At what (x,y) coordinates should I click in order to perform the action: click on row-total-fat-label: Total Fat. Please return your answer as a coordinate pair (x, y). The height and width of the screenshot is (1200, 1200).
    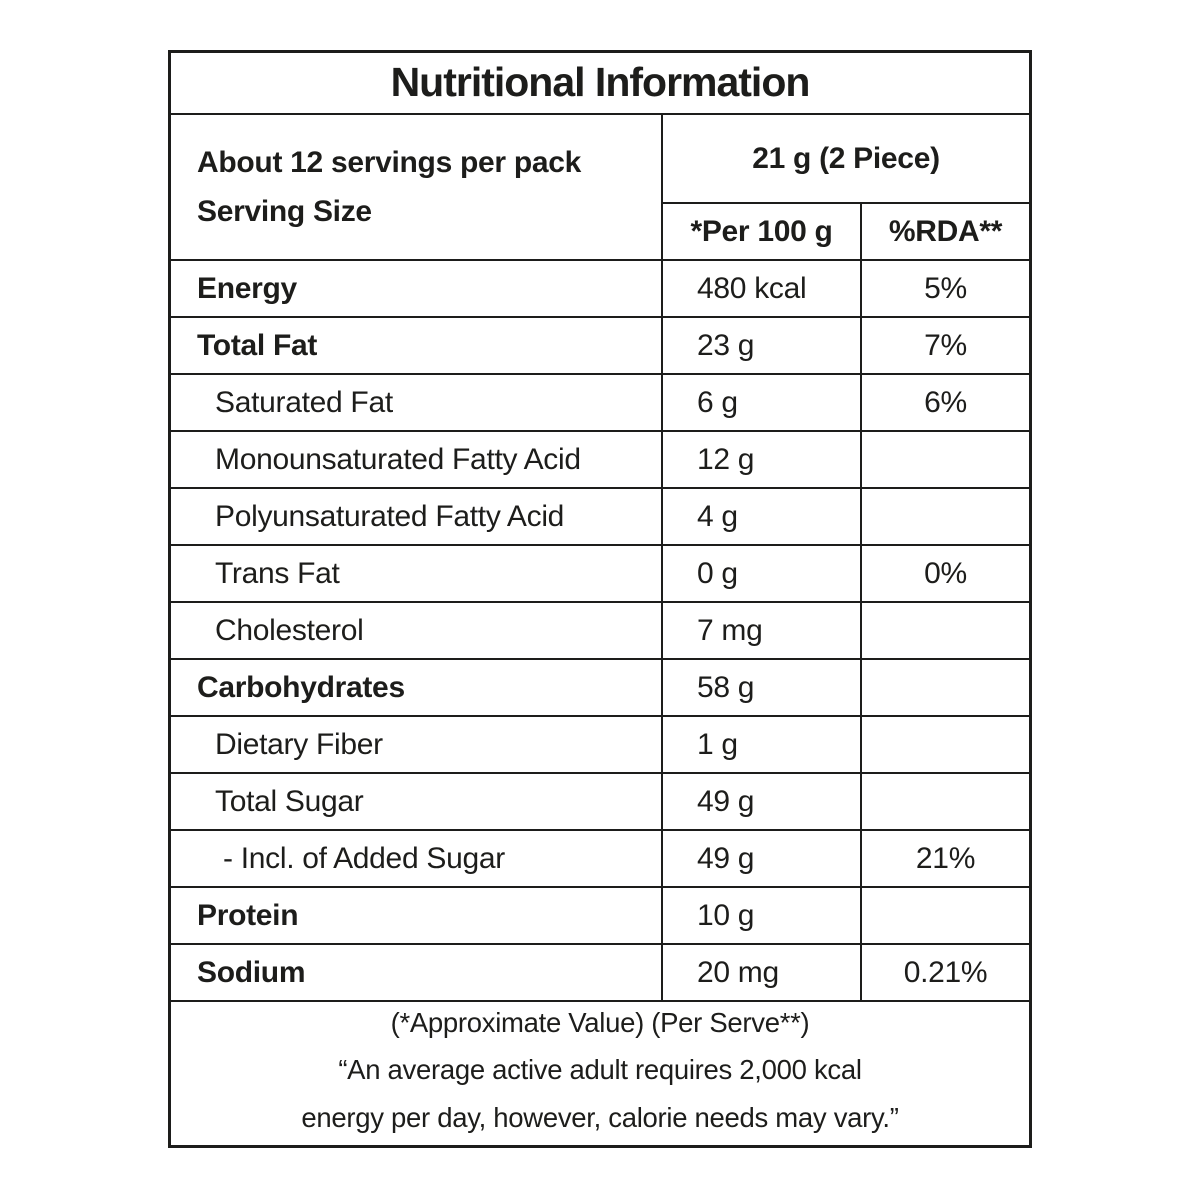
    Looking at the image, I should click on (417, 346).